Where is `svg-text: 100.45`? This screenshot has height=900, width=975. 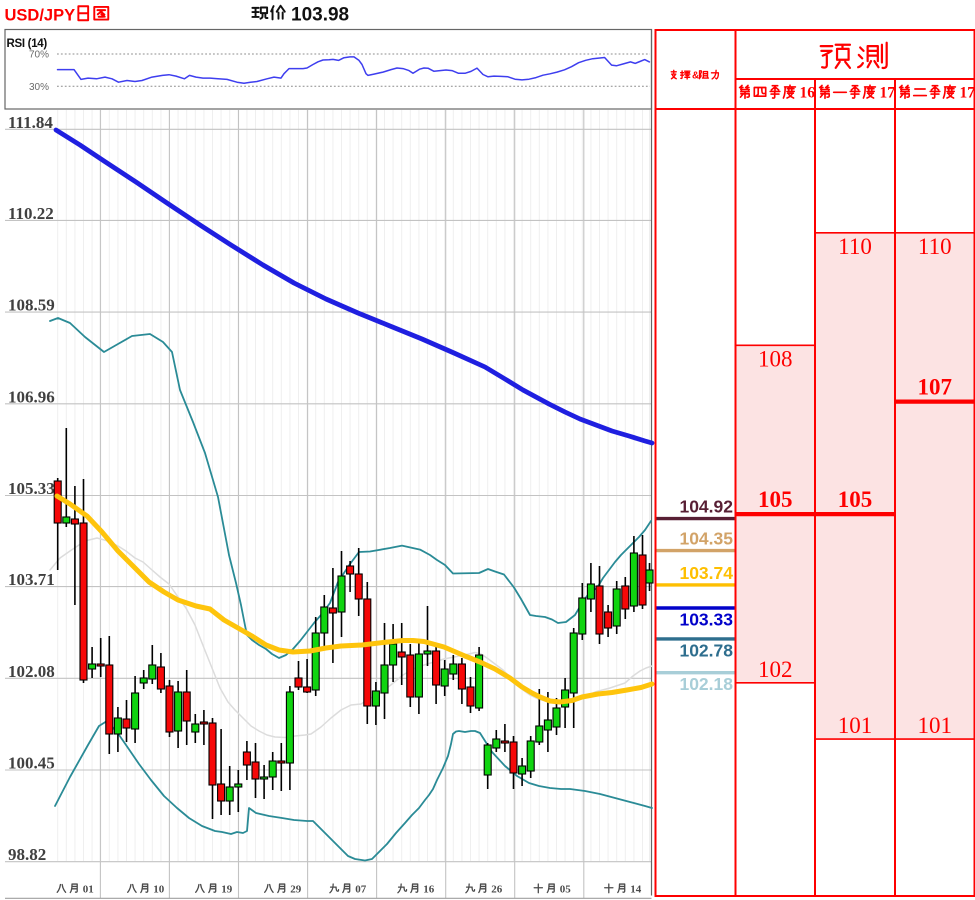
svg-text: 100.45 is located at coordinates (31, 763).